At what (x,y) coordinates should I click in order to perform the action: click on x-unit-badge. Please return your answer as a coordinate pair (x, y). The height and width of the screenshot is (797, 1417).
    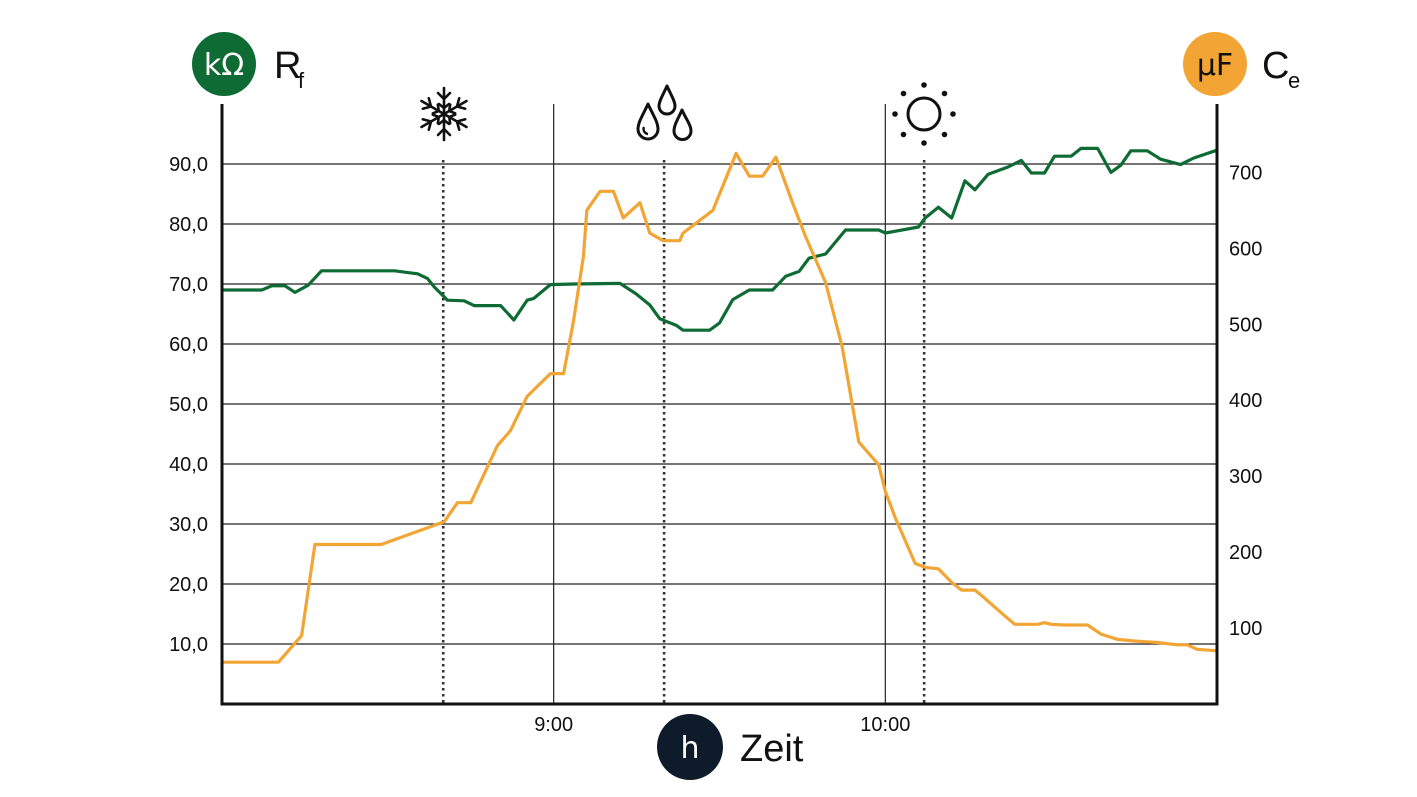
    Looking at the image, I should click on (690, 747).